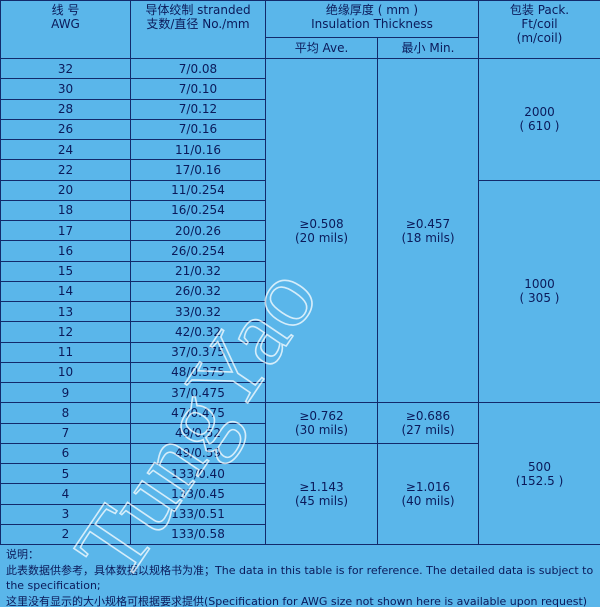 Image resolution: width=600 pixels, height=607 pixels. I want to click on cell-line: Insulation Thickness, so click(372, 24).